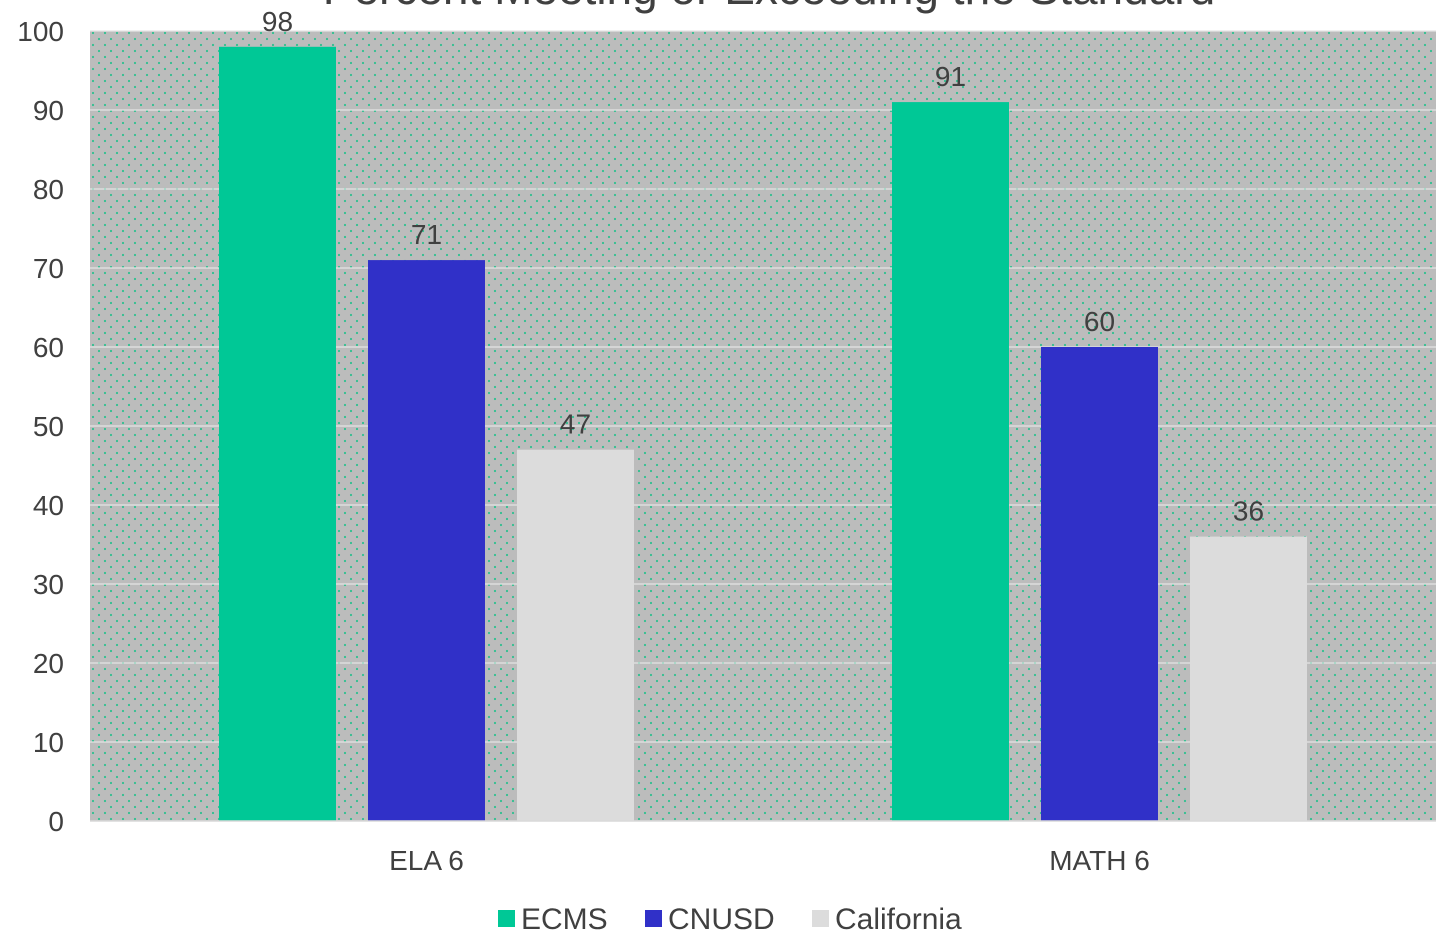 This screenshot has height=938, width=1441. I want to click on y-tick-label: 60, so click(48, 347).